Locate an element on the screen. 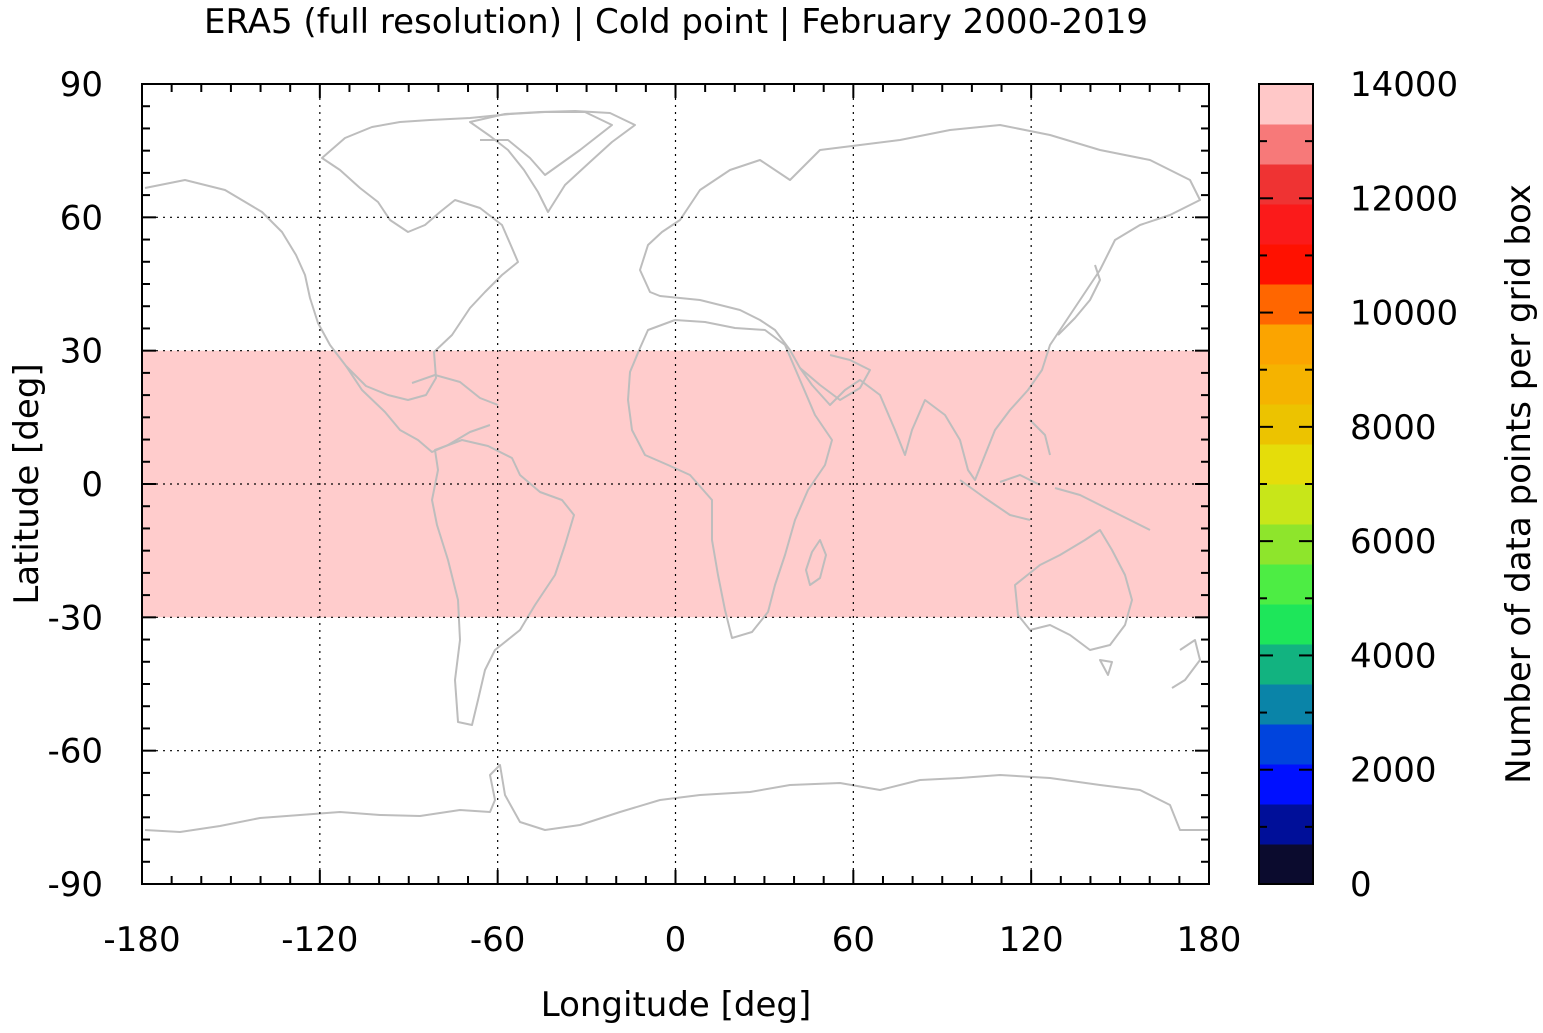  coastline-indonesia is located at coordinates (1055, 475).